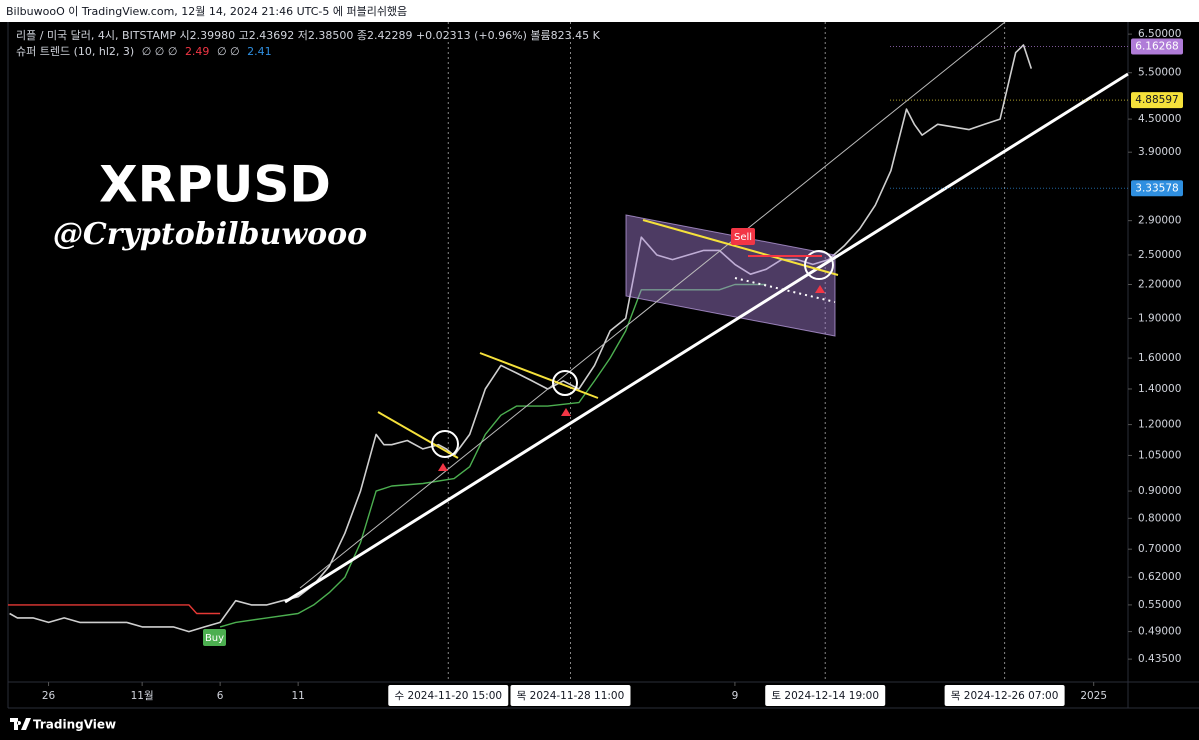 The image size is (1199, 740). What do you see at coordinates (142, 696) in the screenshot?
I see `x-tick-label: 11월` at bounding box center [142, 696].